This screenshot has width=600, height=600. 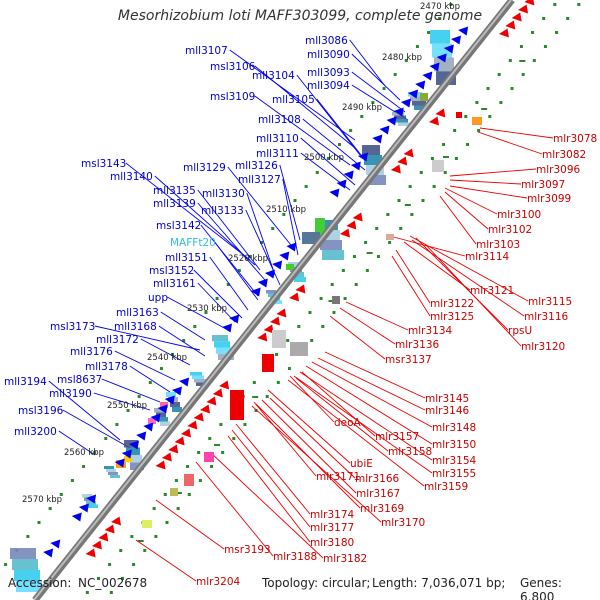 I want to click on forward-gene-label: mll3194, so click(x=25, y=382).